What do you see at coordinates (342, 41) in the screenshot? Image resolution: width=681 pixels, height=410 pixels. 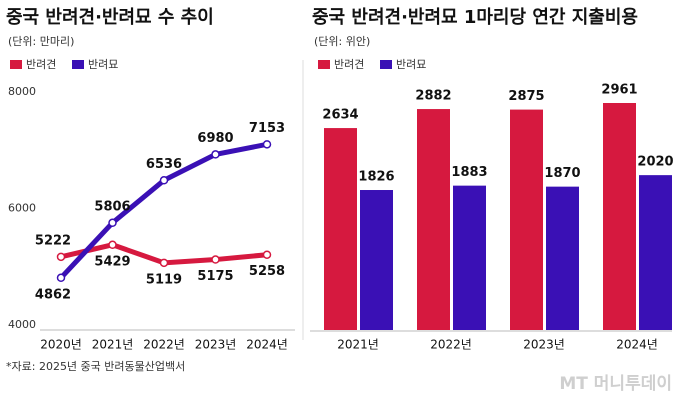 I see `chart-subtitle: (단위: 위안)` at bounding box center [342, 41].